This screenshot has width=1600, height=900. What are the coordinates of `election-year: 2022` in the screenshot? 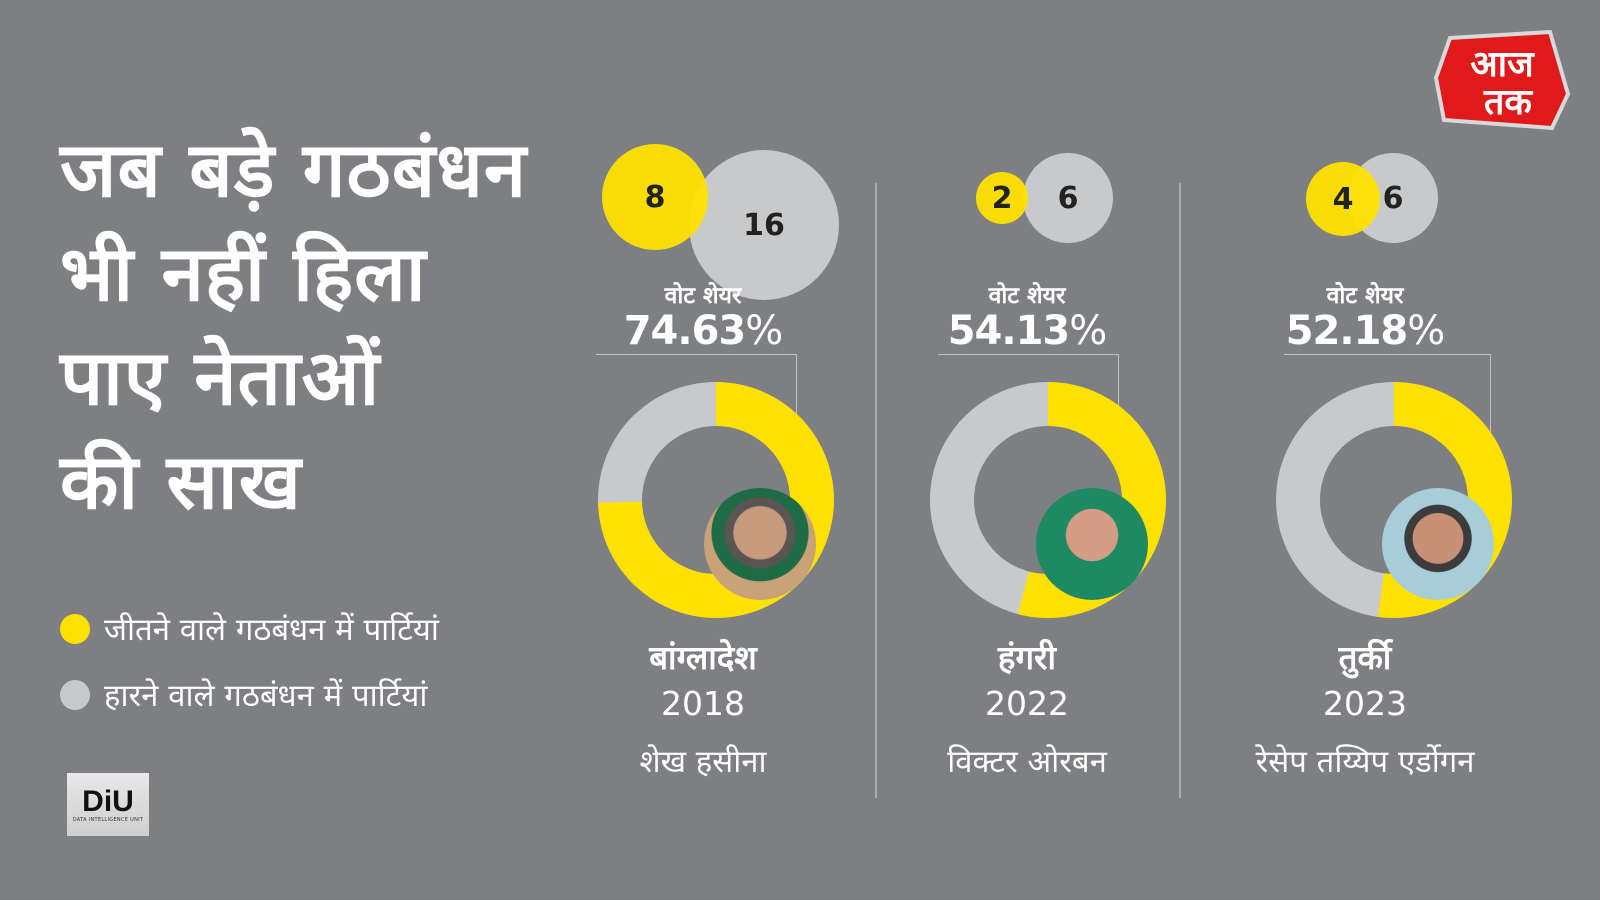 It's located at (1027, 703).